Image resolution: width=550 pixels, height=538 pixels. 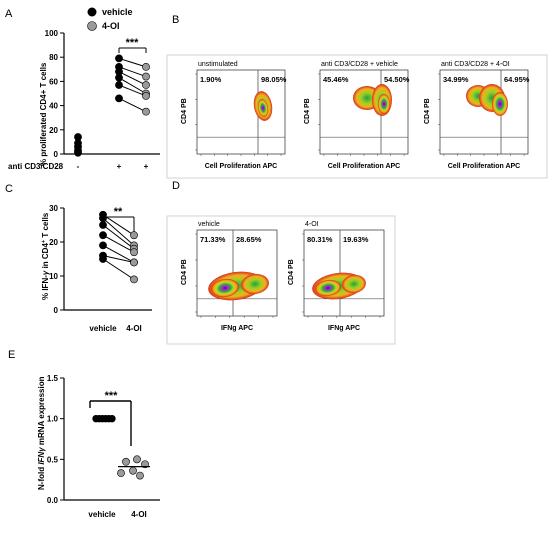 I want to click on panel-a-ytick-label: 40, so click(x=53, y=106).